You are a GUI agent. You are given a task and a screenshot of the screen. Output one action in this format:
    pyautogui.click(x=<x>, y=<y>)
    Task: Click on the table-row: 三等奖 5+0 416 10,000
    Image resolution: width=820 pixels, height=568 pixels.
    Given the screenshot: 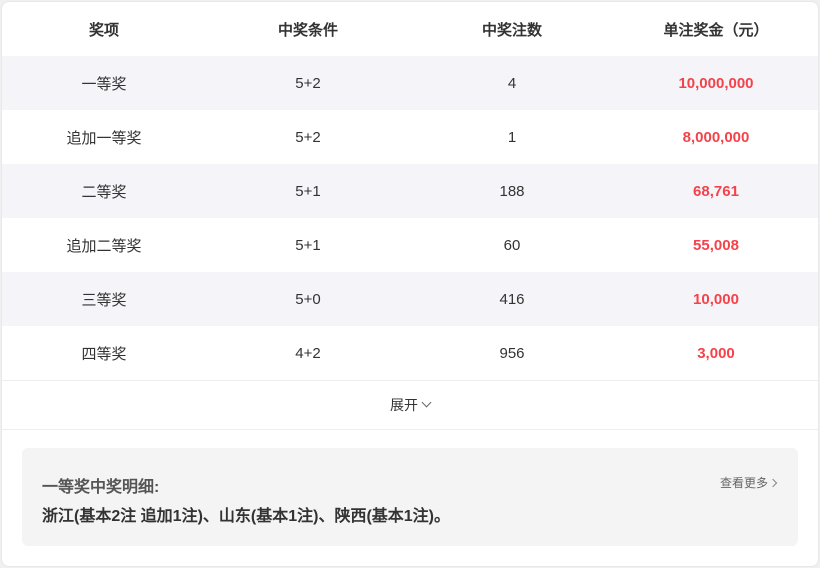 What is the action you would take?
    pyautogui.click(x=410, y=299)
    